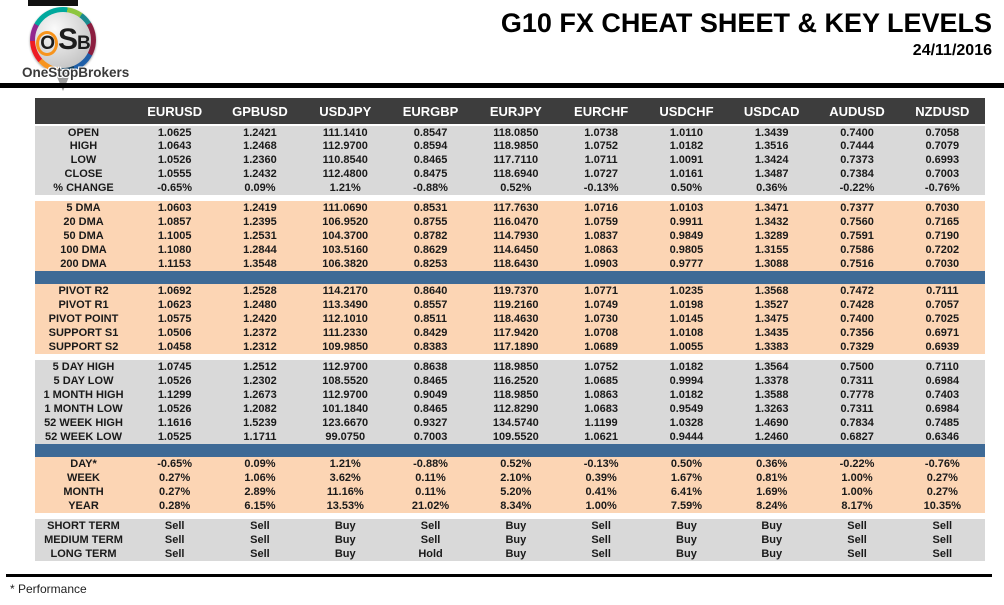 This screenshot has width=1004, height=605. What do you see at coordinates (260, 291) in the screenshot?
I see `value-cell: 1.2528` at bounding box center [260, 291].